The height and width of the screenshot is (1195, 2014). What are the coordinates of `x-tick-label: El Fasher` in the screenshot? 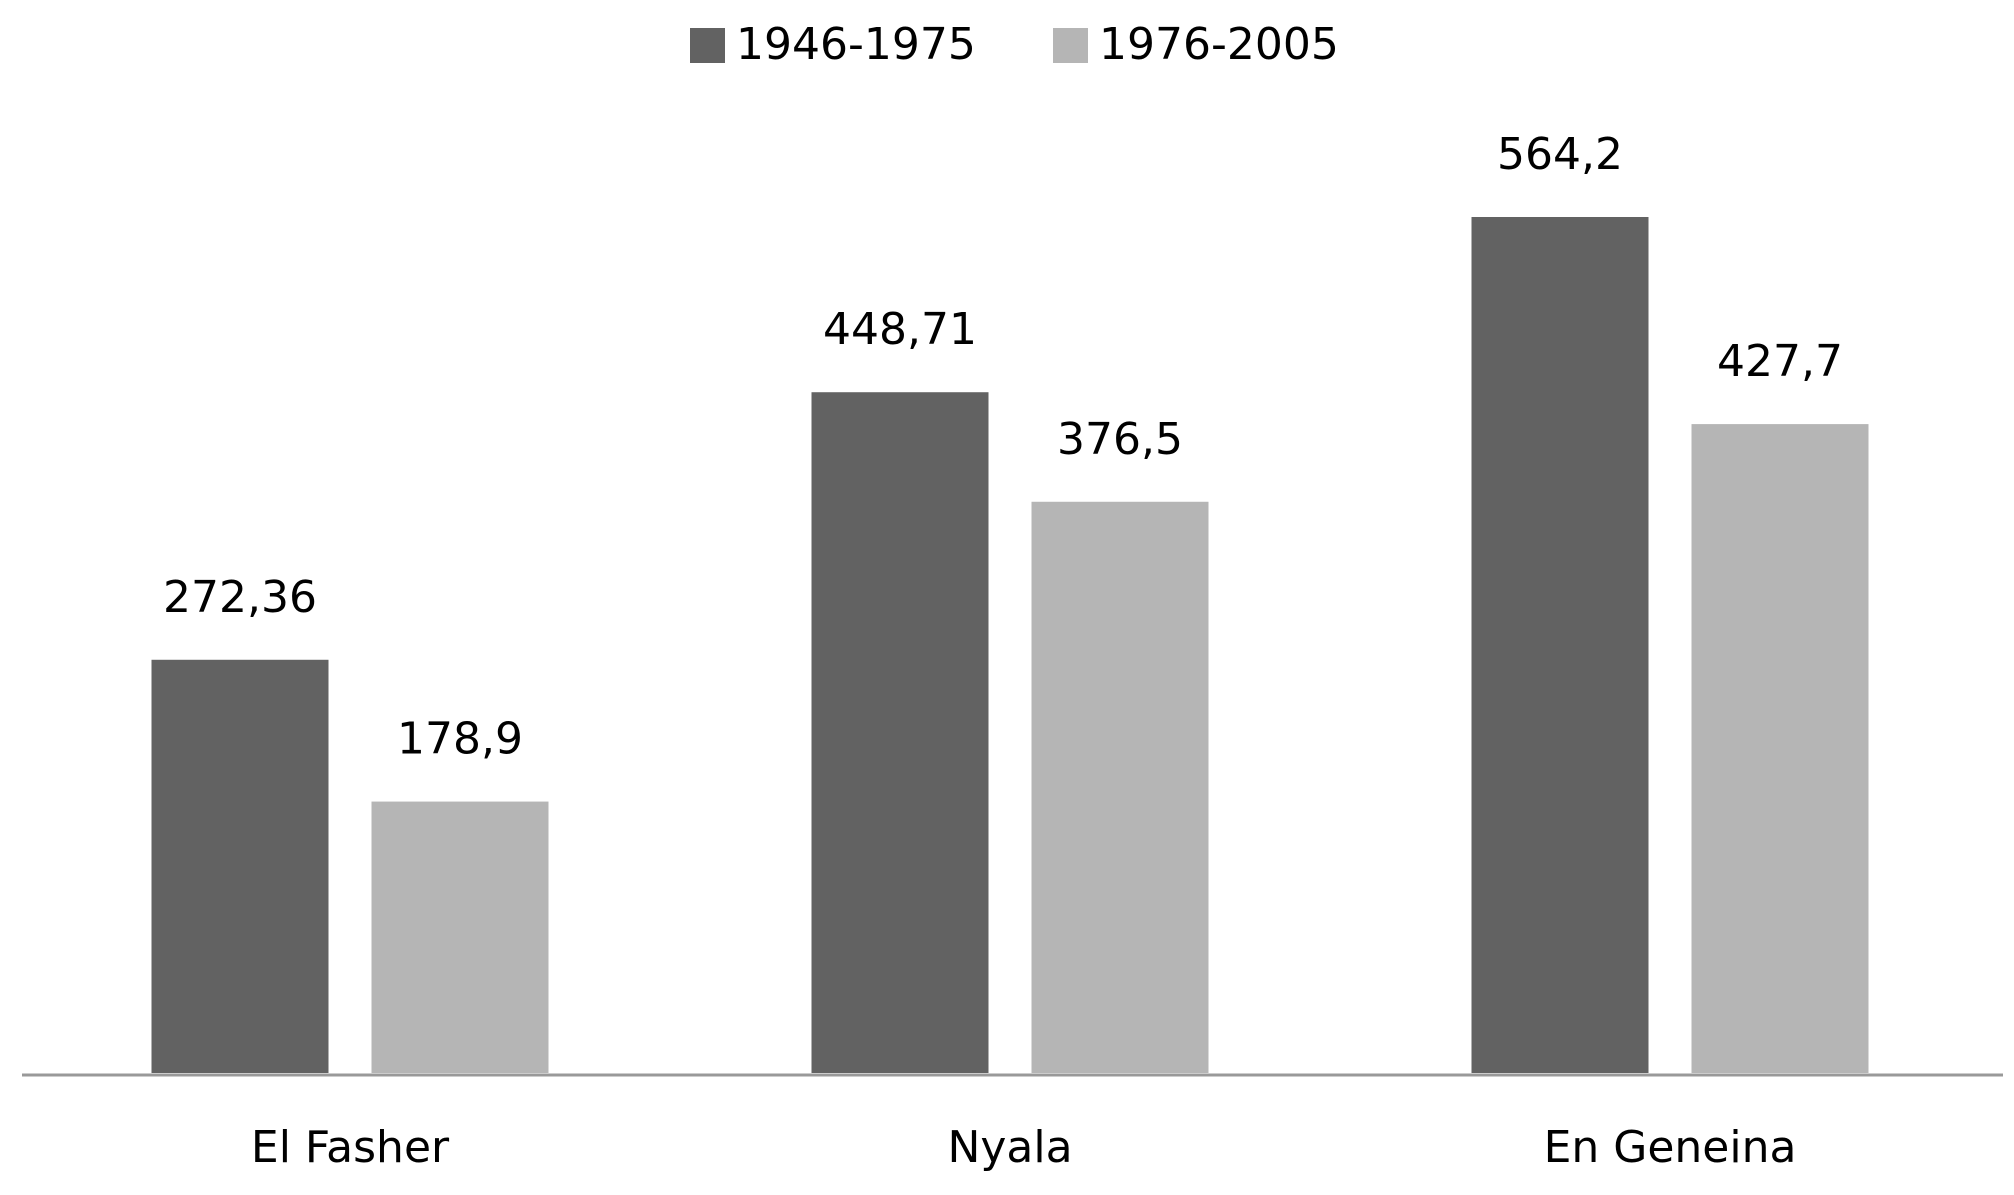 It's located at (350, 1147).